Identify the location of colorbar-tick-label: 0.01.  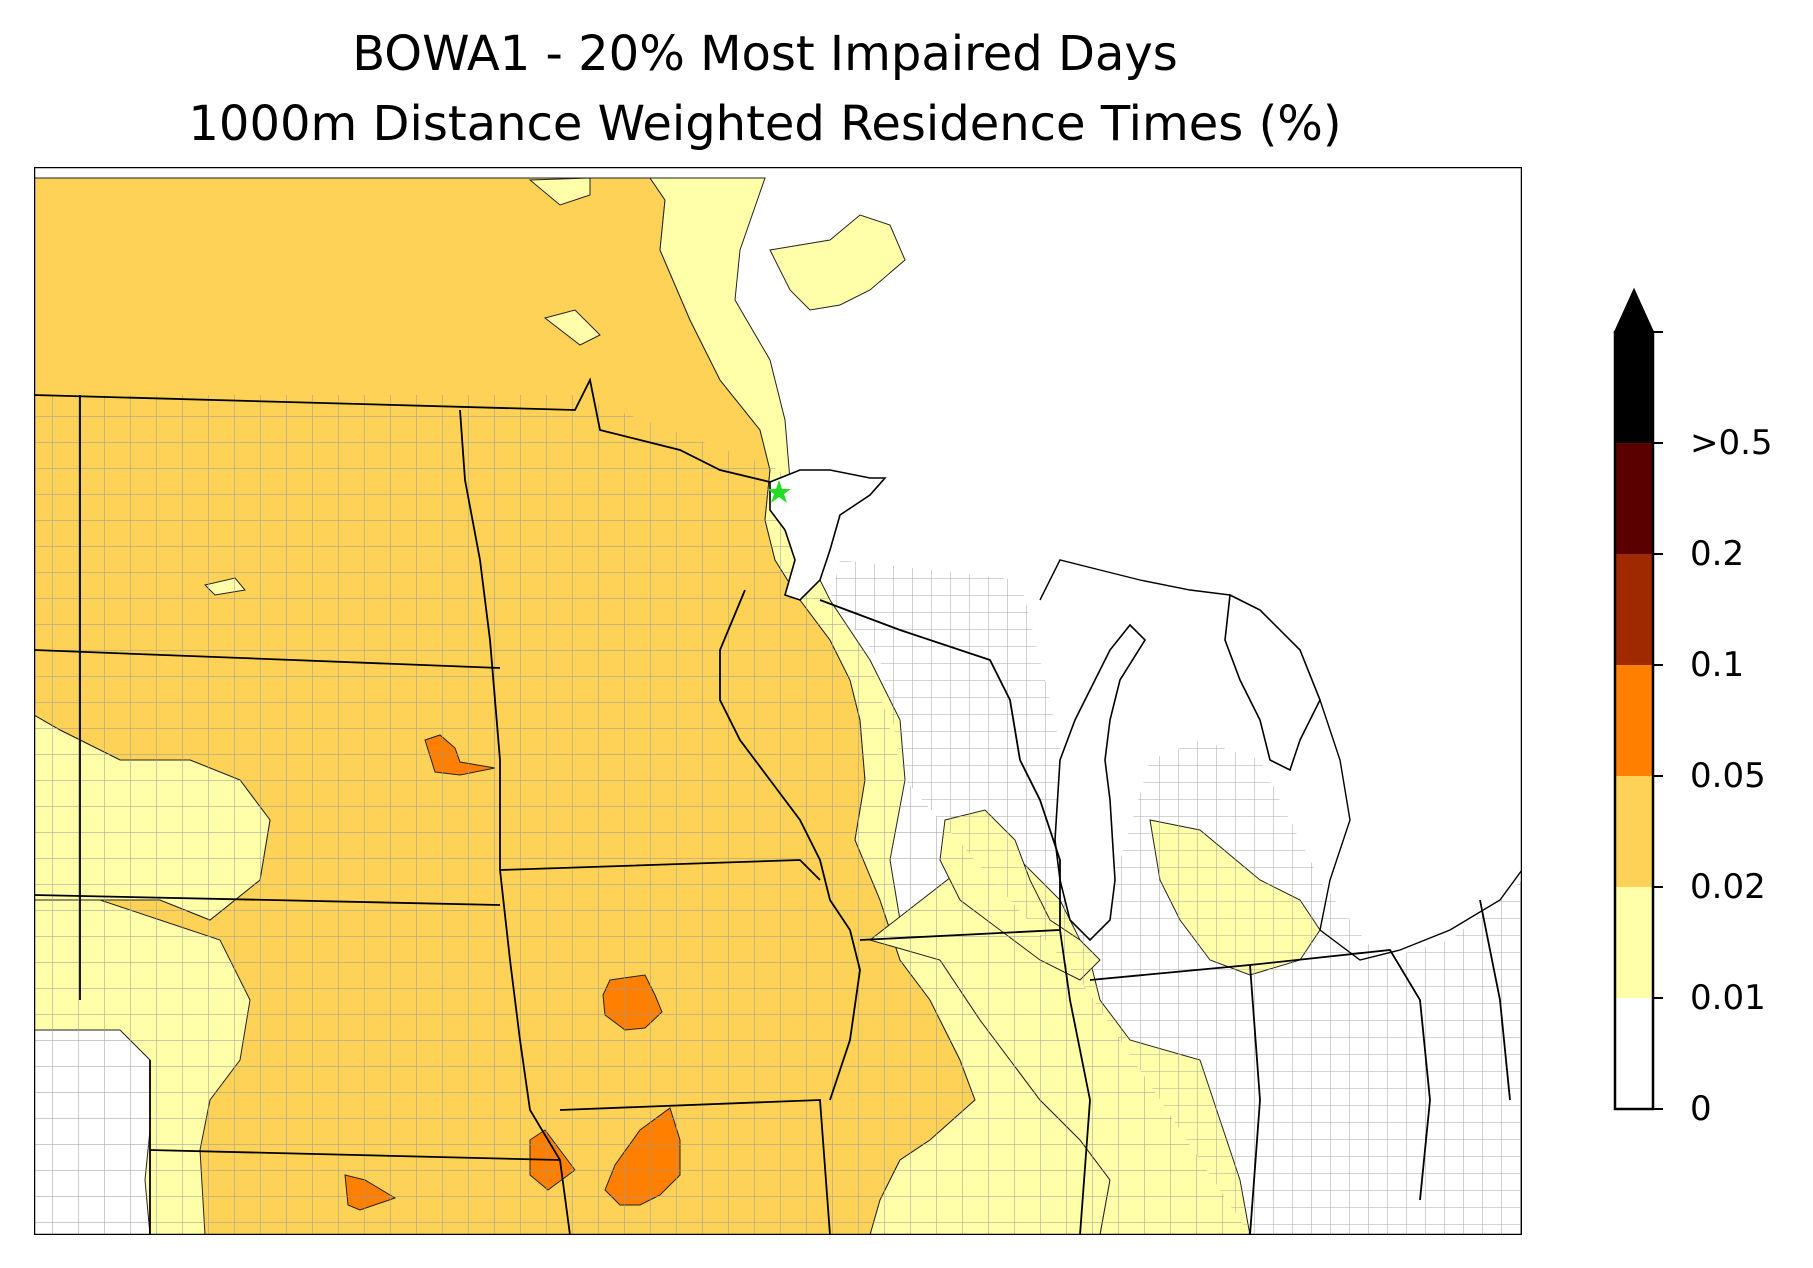
(1728, 998).